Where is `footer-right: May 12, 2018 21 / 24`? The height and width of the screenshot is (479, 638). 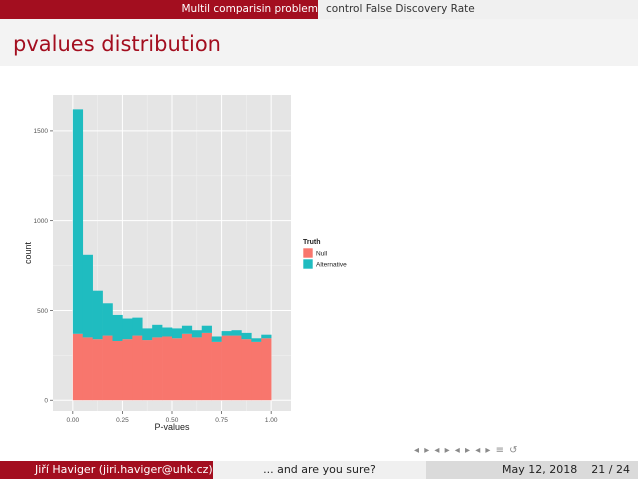
footer-right: May 12, 2018 21 / 24 is located at coordinates (532, 470).